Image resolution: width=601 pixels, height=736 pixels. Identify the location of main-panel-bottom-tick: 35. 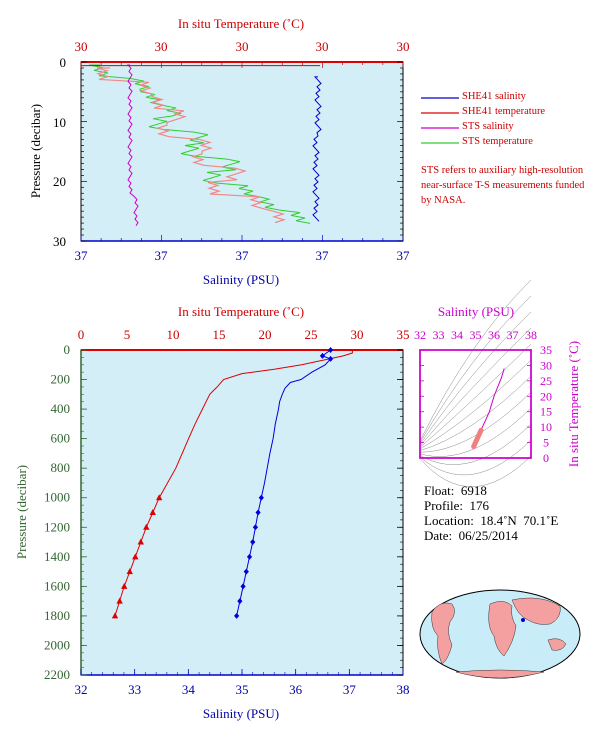
(242, 689).